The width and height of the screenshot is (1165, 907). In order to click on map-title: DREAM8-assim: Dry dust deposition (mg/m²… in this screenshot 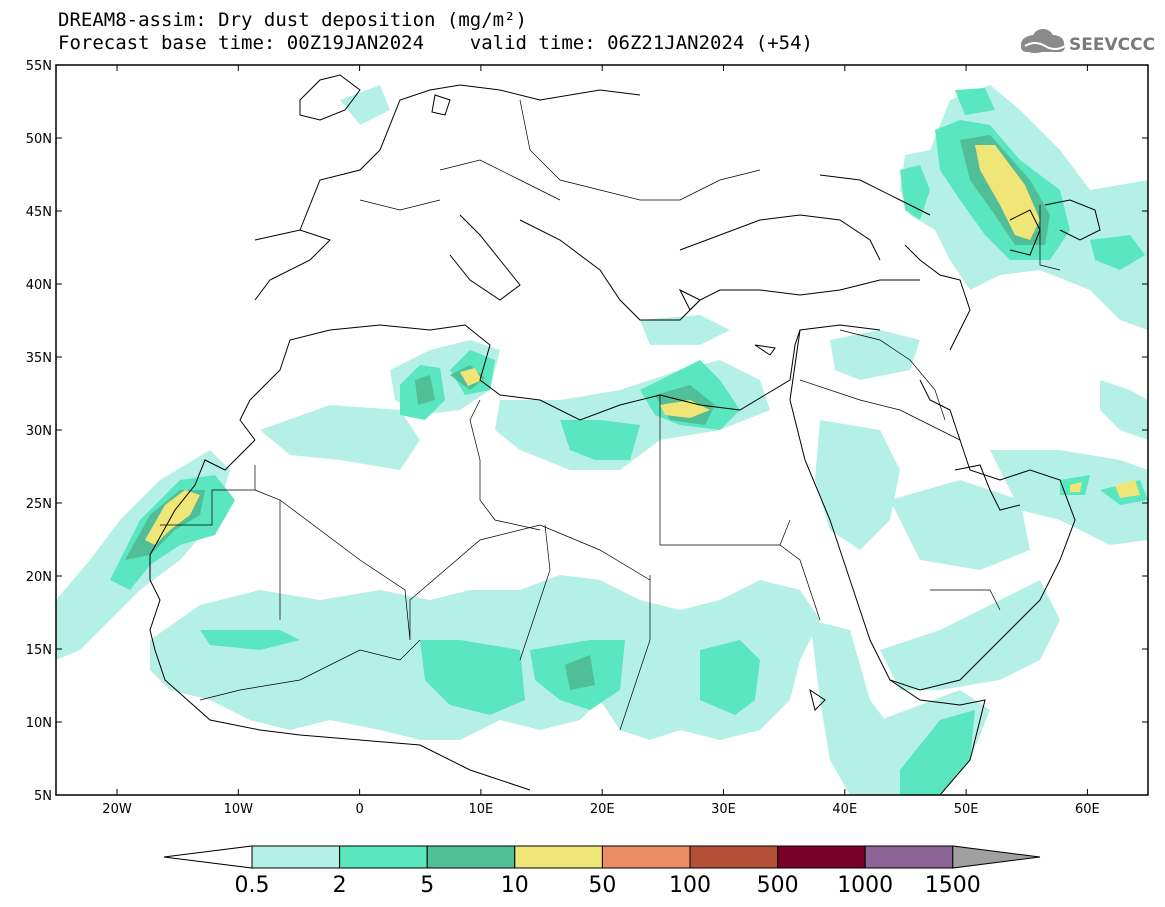, I will do `click(292, 20)`.